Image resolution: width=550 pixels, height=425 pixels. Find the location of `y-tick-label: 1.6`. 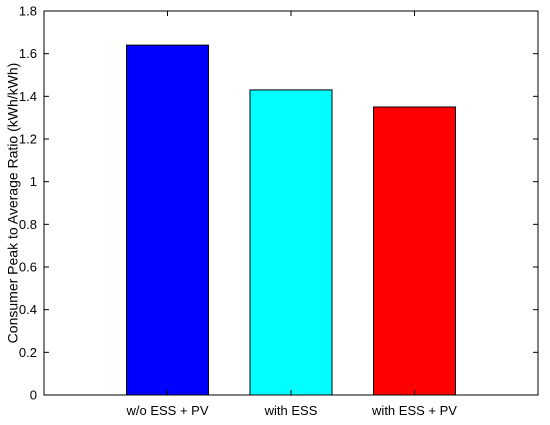

y-tick-label: 1.6 is located at coordinates (28, 53).